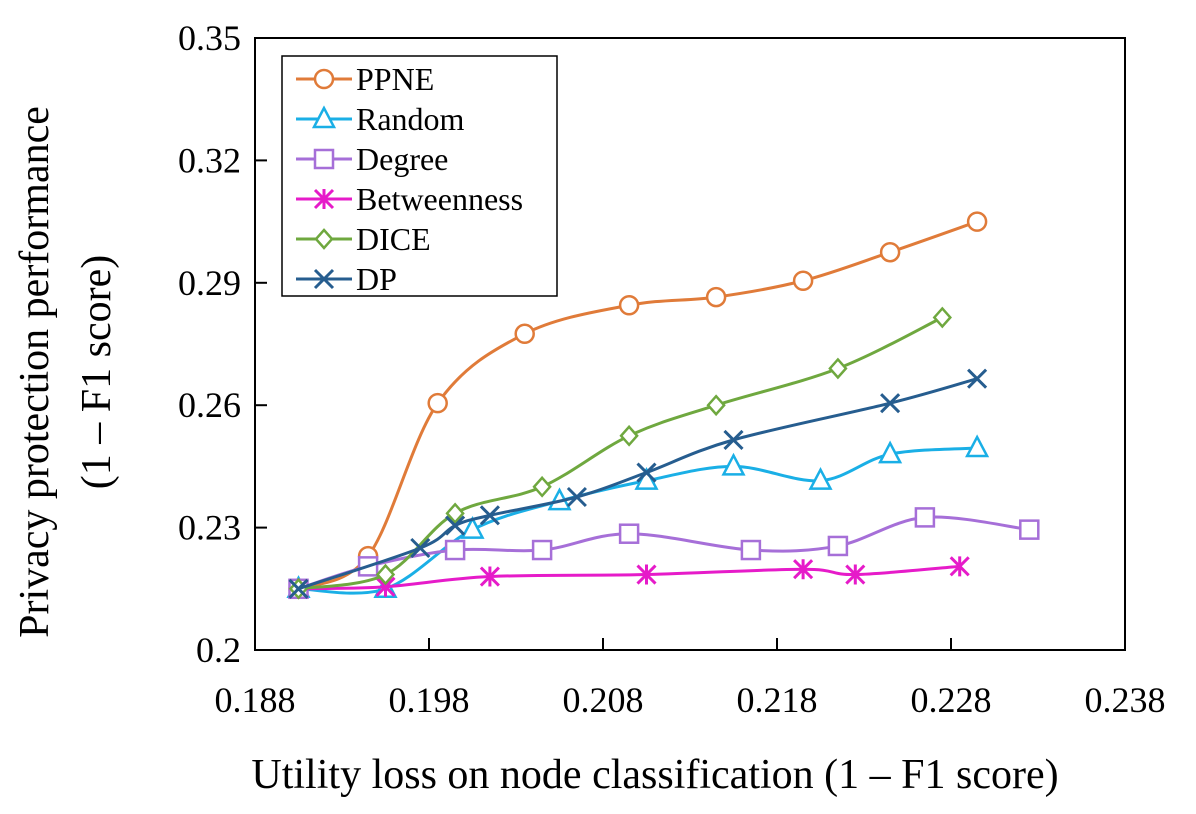 The height and width of the screenshot is (814, 1196). I want to click on y-tick-label: 0.23, so click(209, 528).